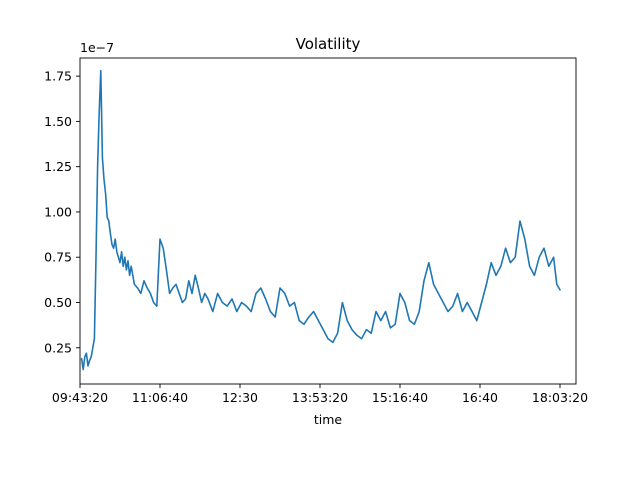 This screenshot has height=480, width=640. What do you see at coordinates (240, 397) in the screenshot?
I see `x-tick-label: 12:30` at bounding box center [240, 397].